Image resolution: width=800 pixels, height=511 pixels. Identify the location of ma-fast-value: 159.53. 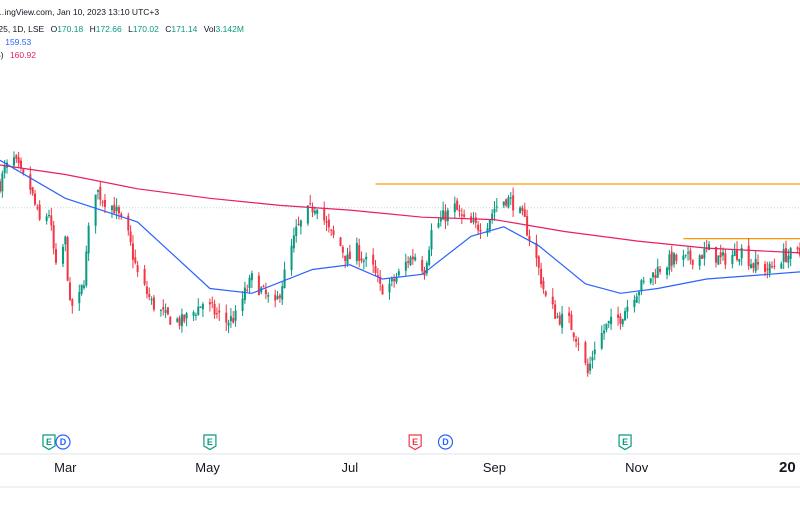
(18, 42).